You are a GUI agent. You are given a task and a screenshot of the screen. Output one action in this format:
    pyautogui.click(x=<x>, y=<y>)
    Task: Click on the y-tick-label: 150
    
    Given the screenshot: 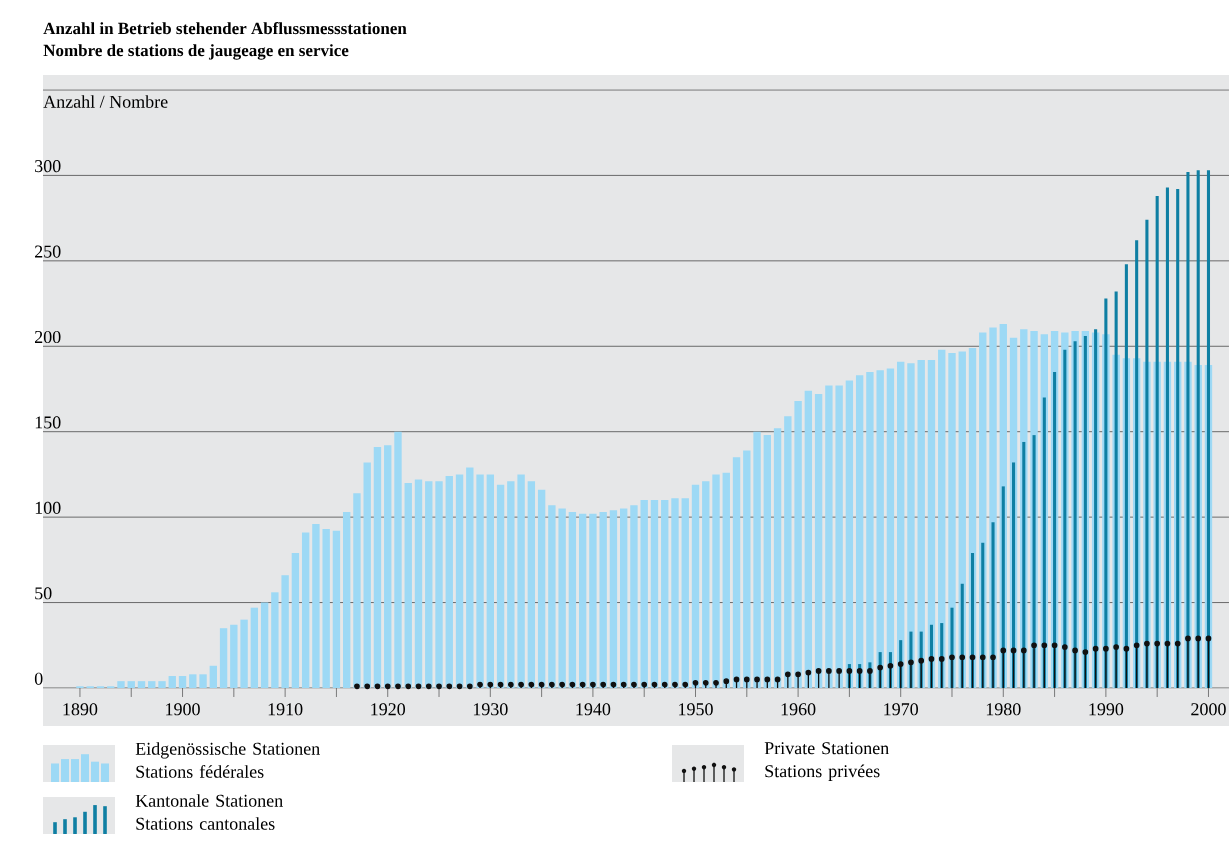 What is the action you would take?
    pyautogui.click(x=48, y=422)
    